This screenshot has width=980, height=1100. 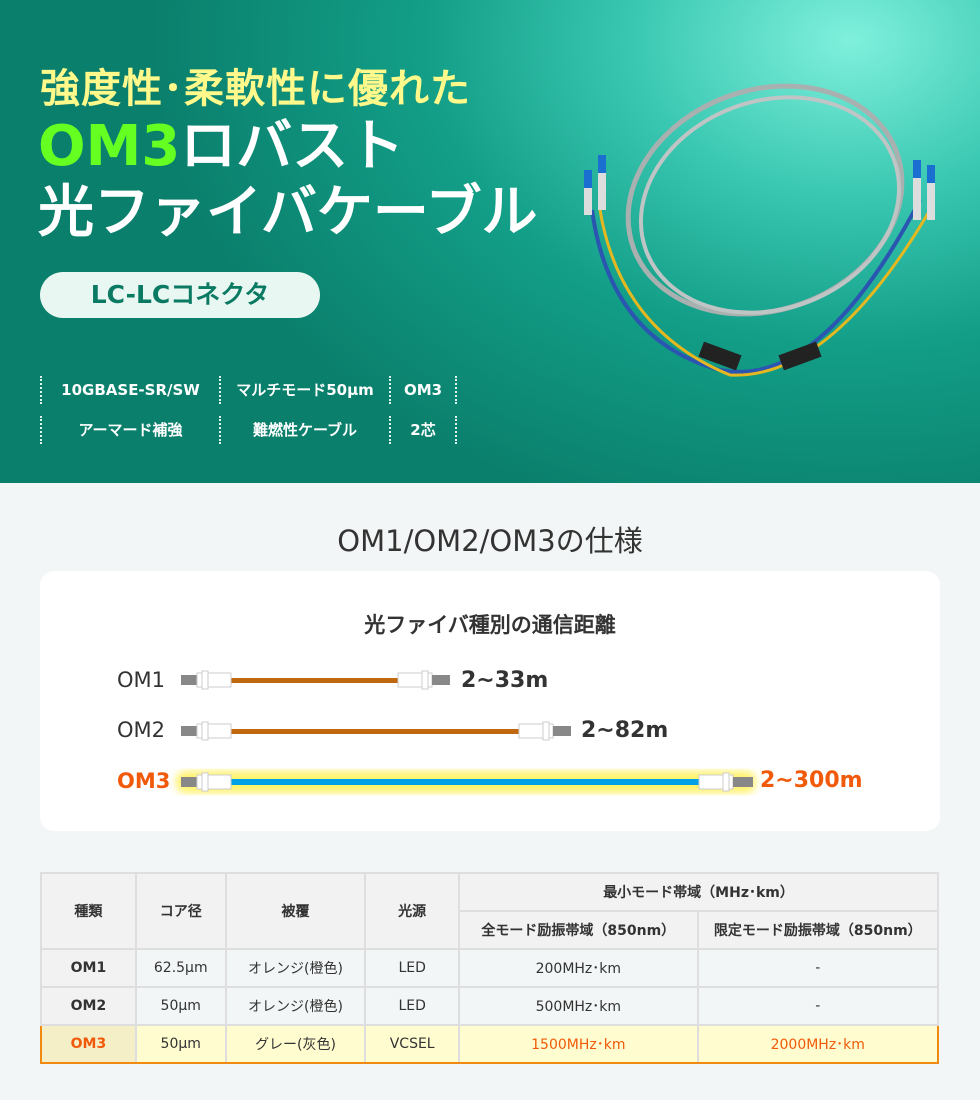 I want to click on header-limited: 限定モード励振帯域（850nm）, so click(x=818, y=930).